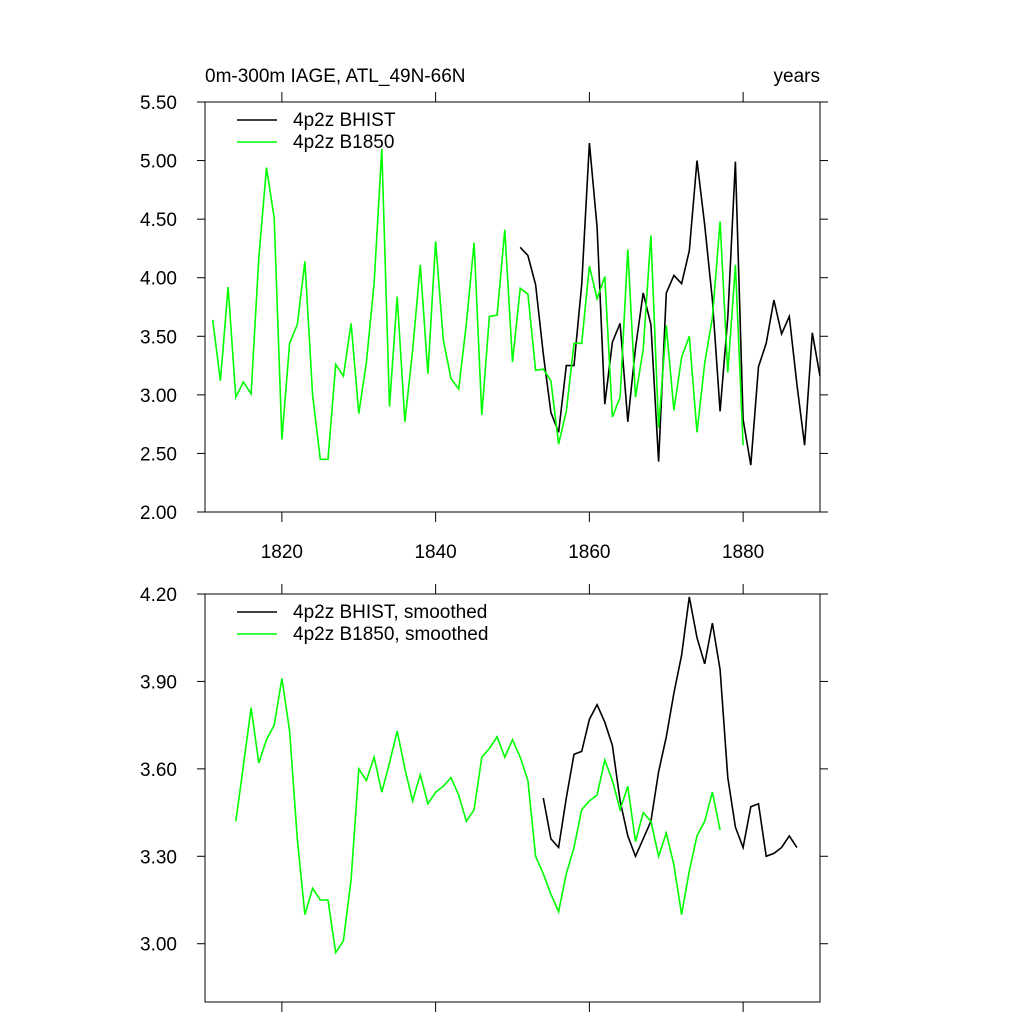  Describe the element at coordinates (390, 634) in the screenshot. I see `legend-label: 4p2z B1850, smoothed` at that location.